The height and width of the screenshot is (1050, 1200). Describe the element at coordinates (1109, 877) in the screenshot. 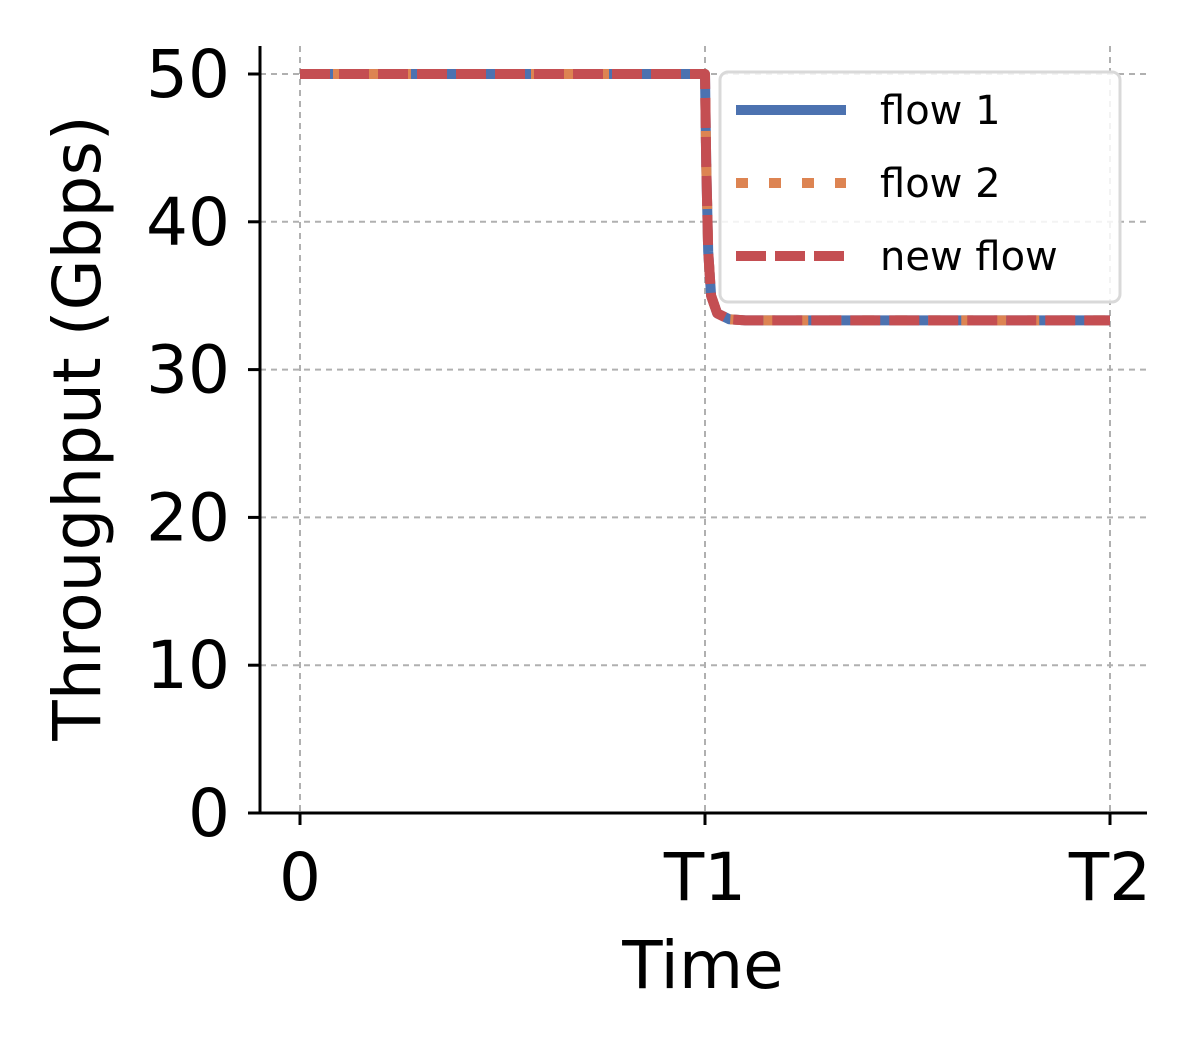

I see `x-tick-label: T2` at that location.